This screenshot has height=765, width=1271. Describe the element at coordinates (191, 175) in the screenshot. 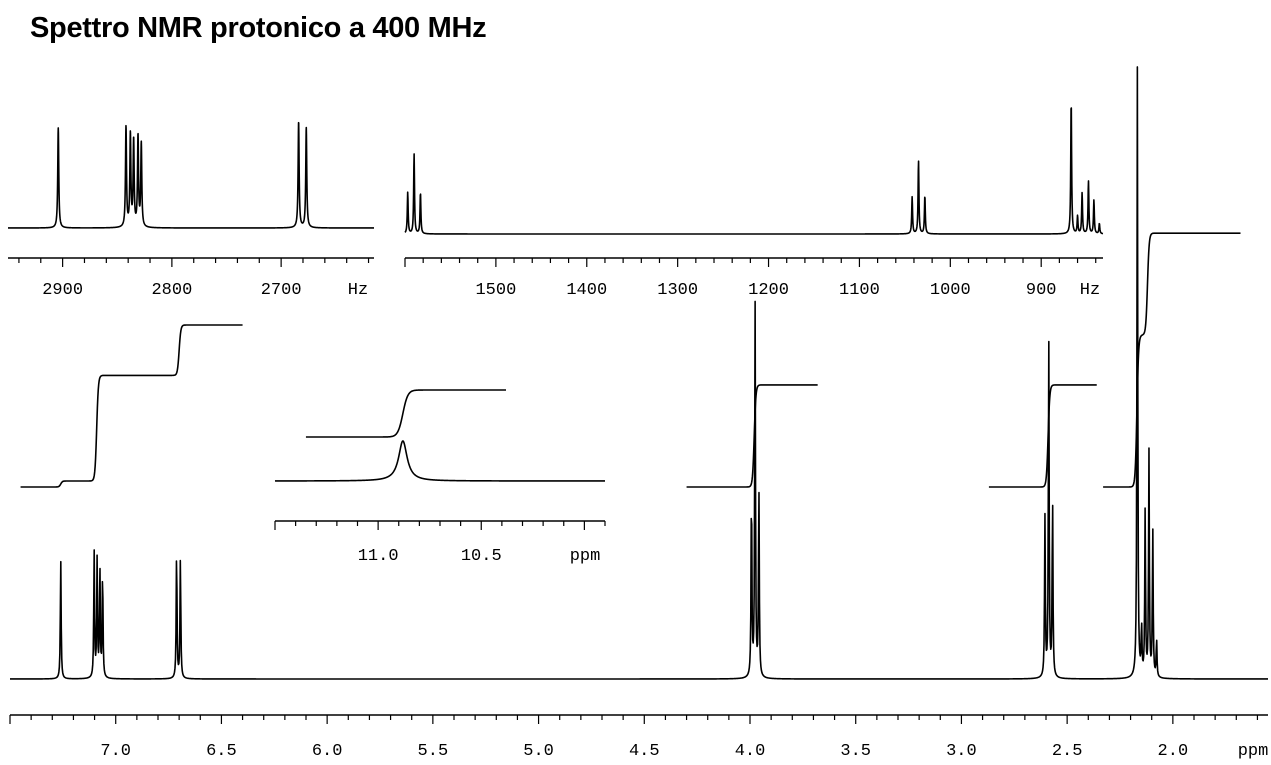

I see `inset-hz-left-spectrum-trace` at that location.